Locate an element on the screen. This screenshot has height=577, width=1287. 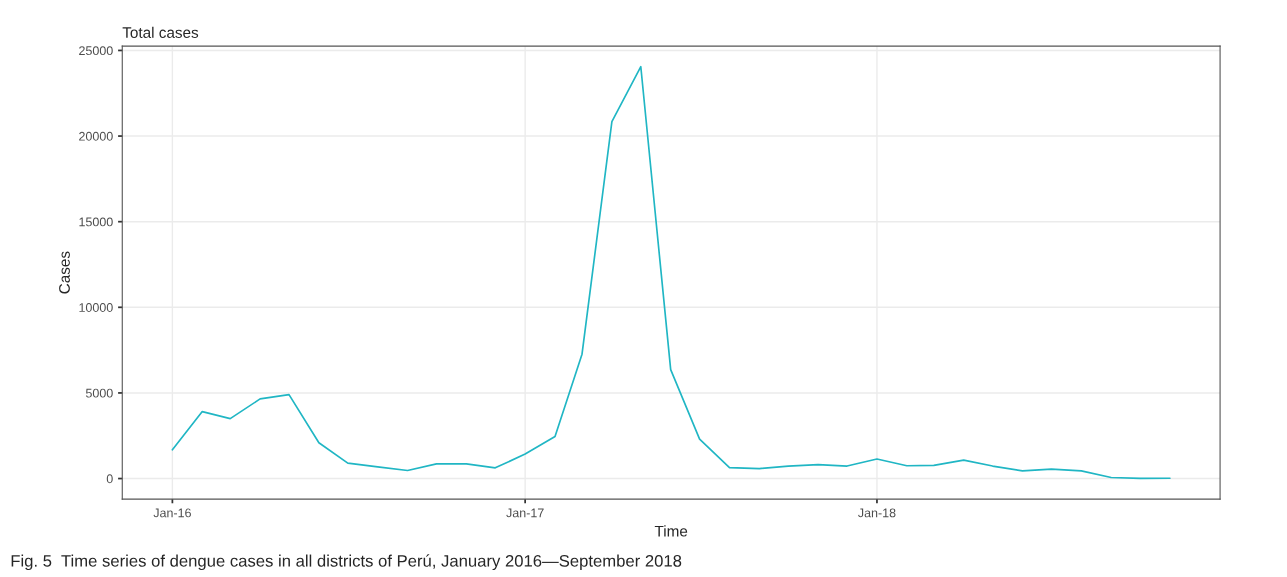
y-tick-label: 25000 is located at coordinates (96, 51).